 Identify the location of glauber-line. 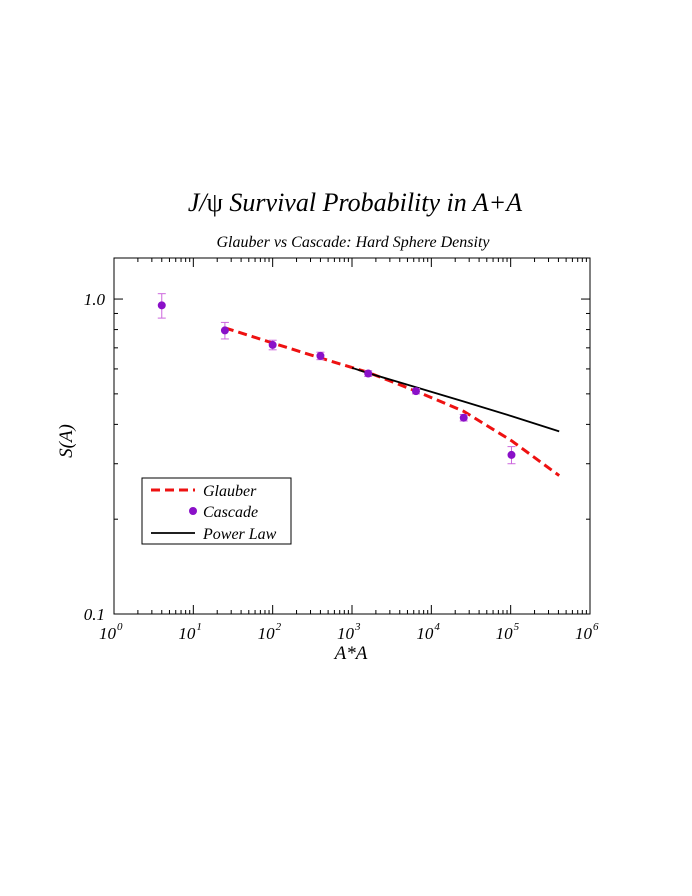
(392, 401).